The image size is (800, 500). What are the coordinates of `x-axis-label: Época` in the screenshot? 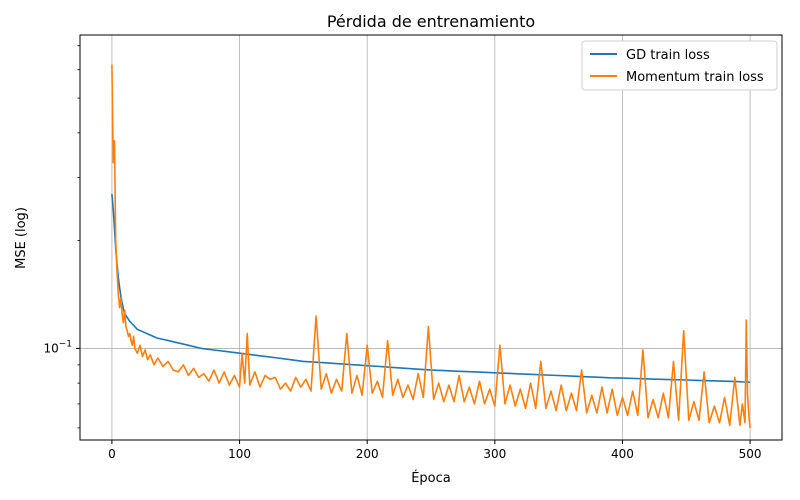 It's located at (431, 478).